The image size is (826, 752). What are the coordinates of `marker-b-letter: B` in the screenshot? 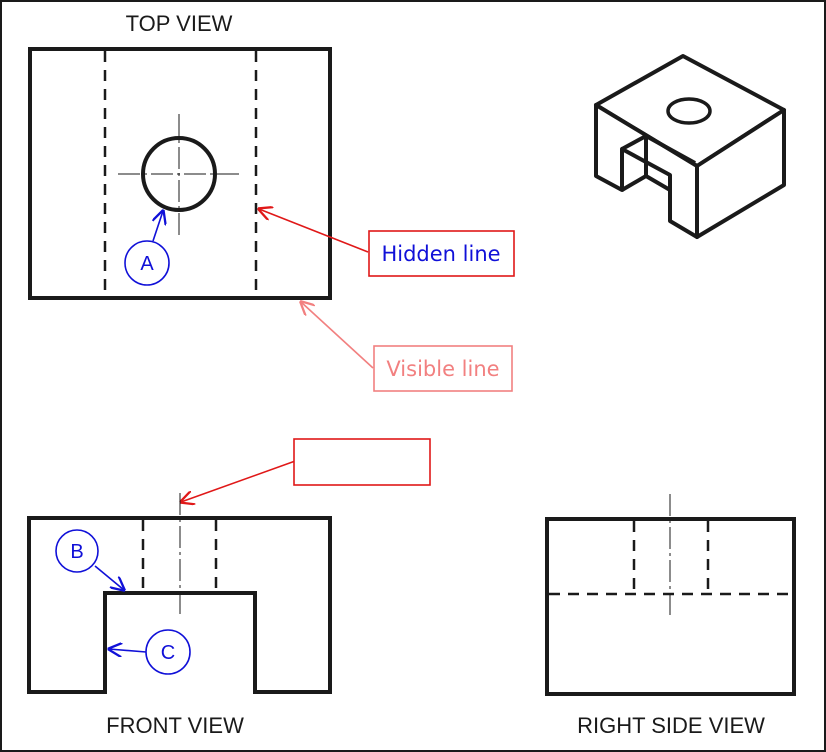 It's located at (76, 552).